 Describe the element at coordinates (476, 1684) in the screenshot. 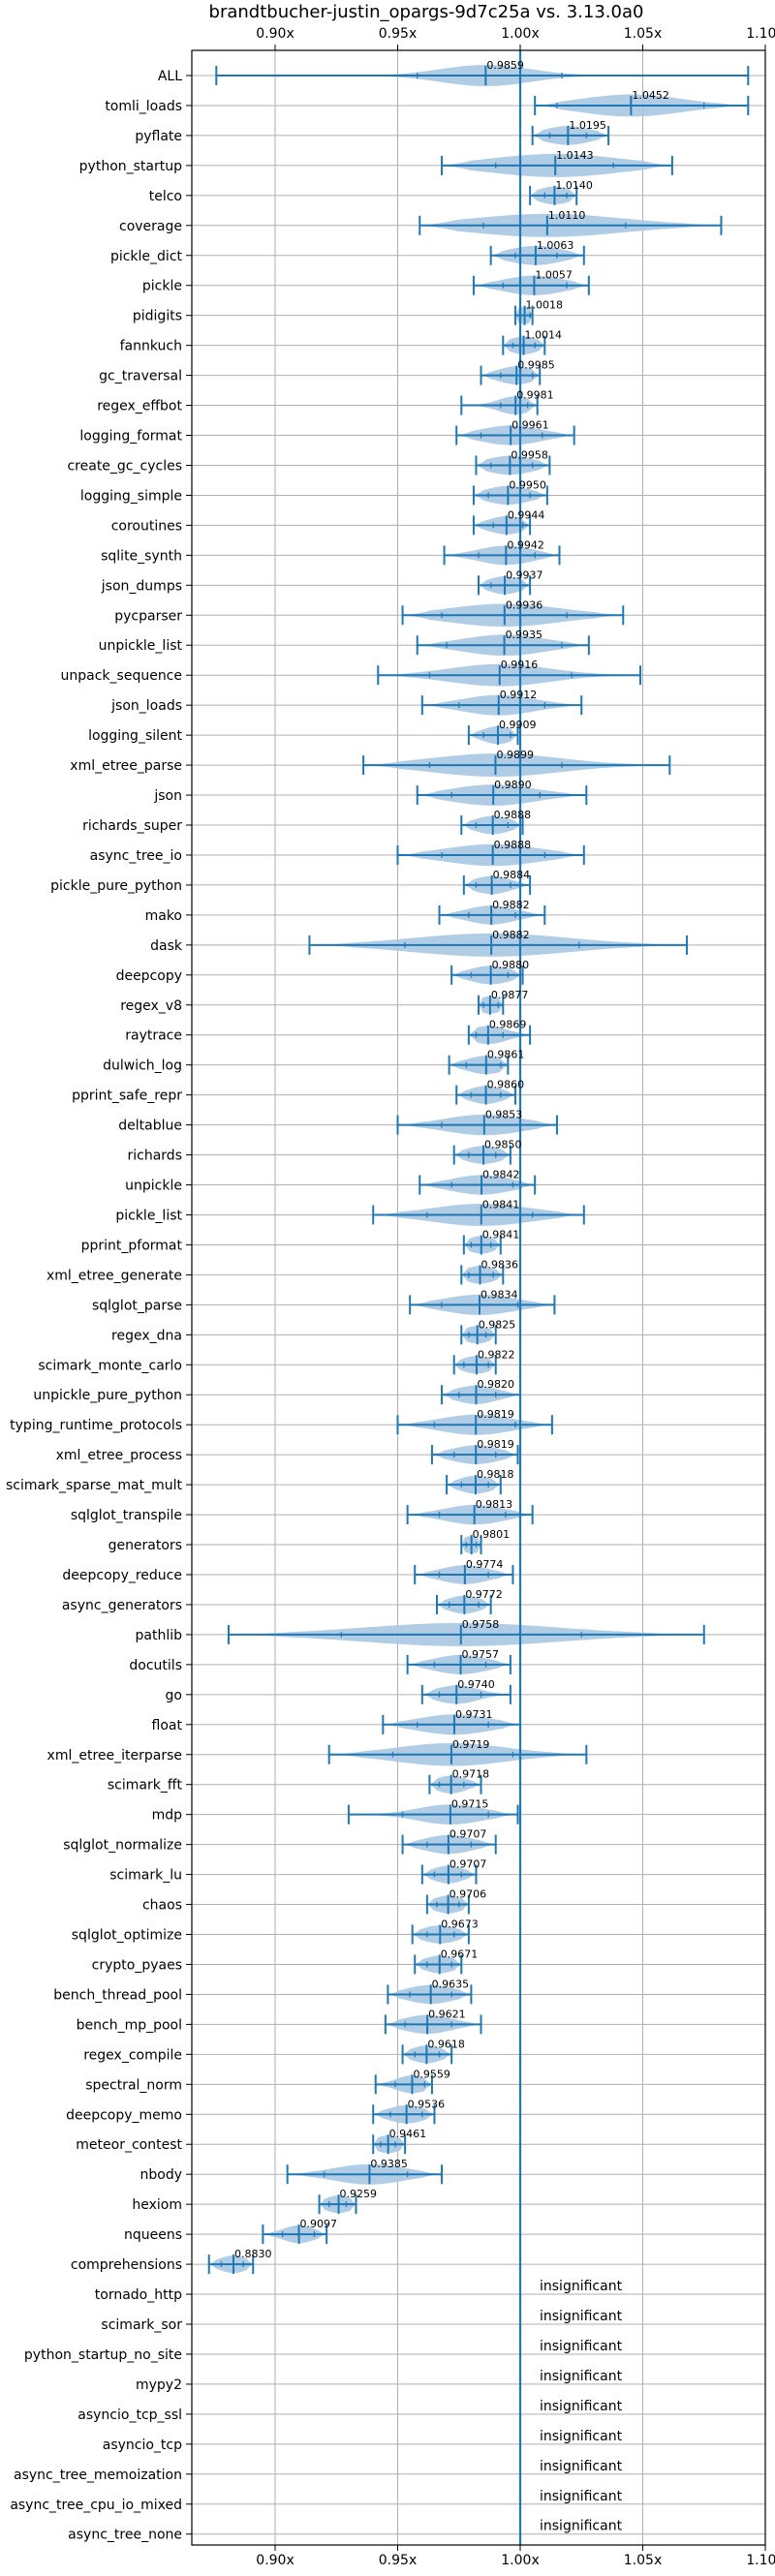

I see `mean-value-label: 0.9740` at that location.